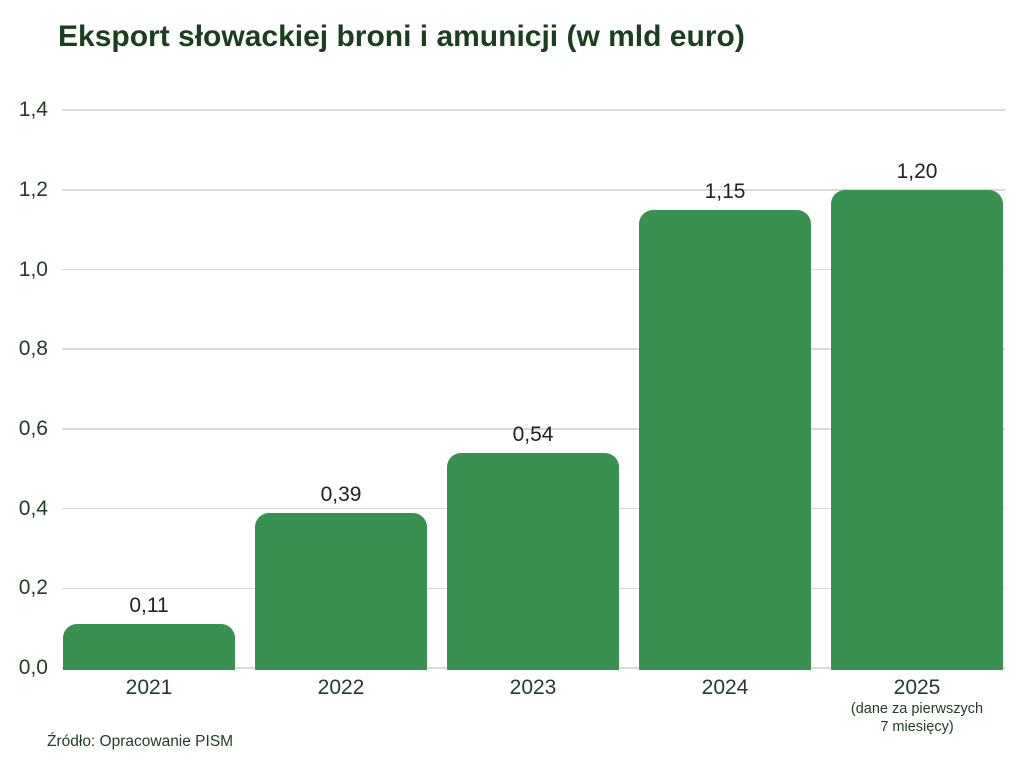 This screenshot has height=768, width=1024. I want to click on bar-2021, so click(149, 647).